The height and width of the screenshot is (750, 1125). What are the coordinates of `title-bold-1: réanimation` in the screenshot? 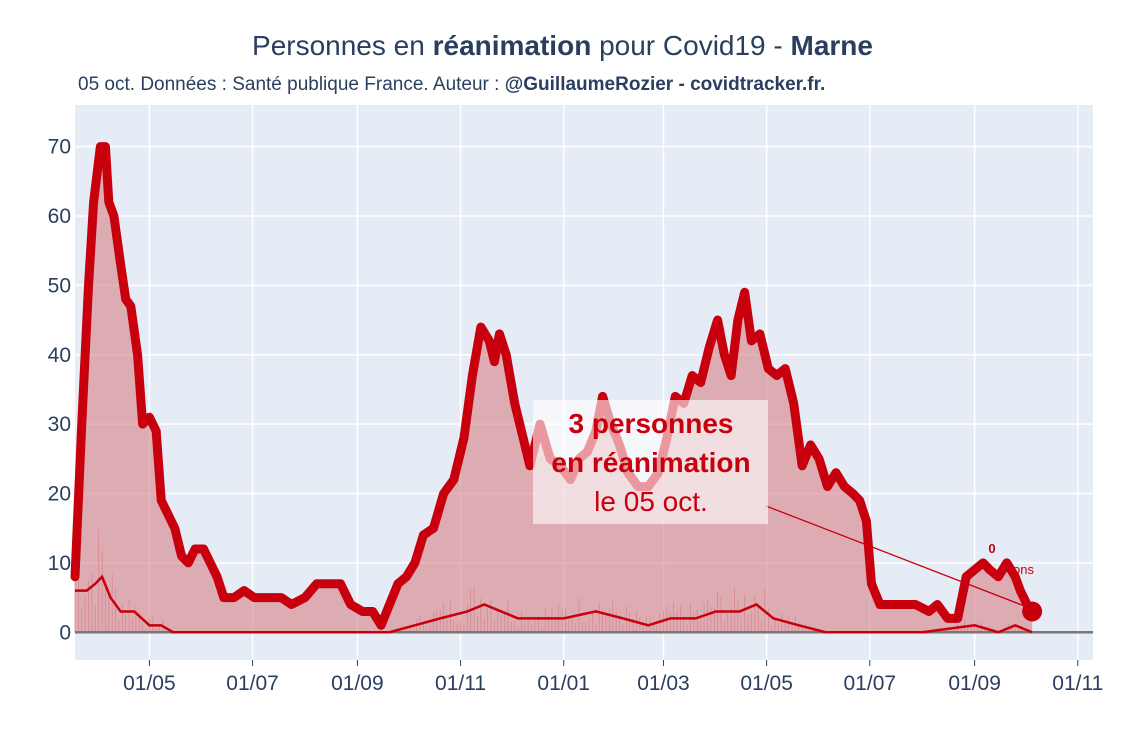 It's located at (512, 45).